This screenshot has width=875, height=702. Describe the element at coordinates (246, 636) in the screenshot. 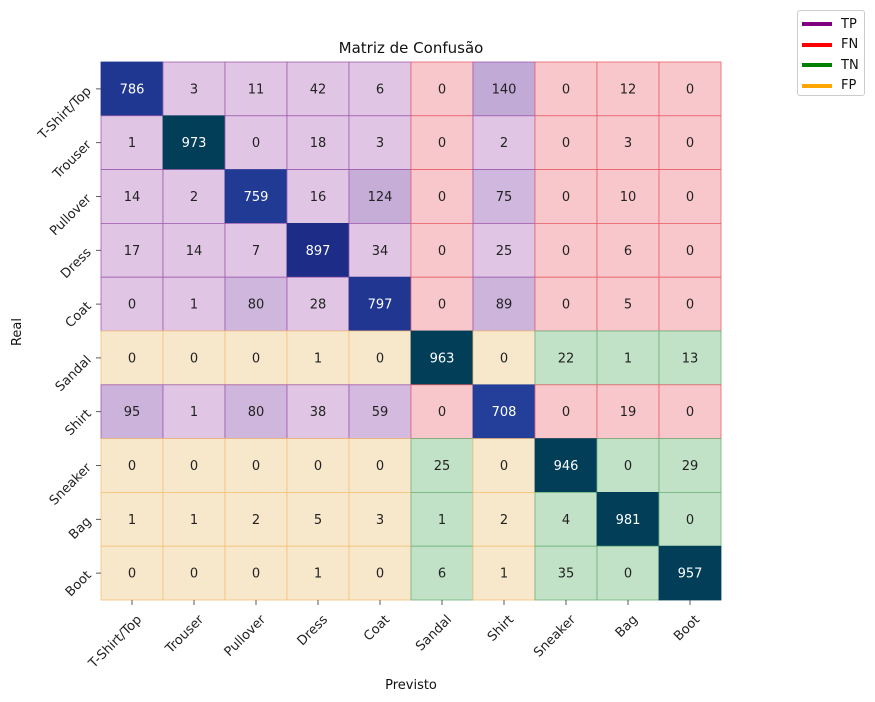

I see `x-tick-label: Pullover` at that location.